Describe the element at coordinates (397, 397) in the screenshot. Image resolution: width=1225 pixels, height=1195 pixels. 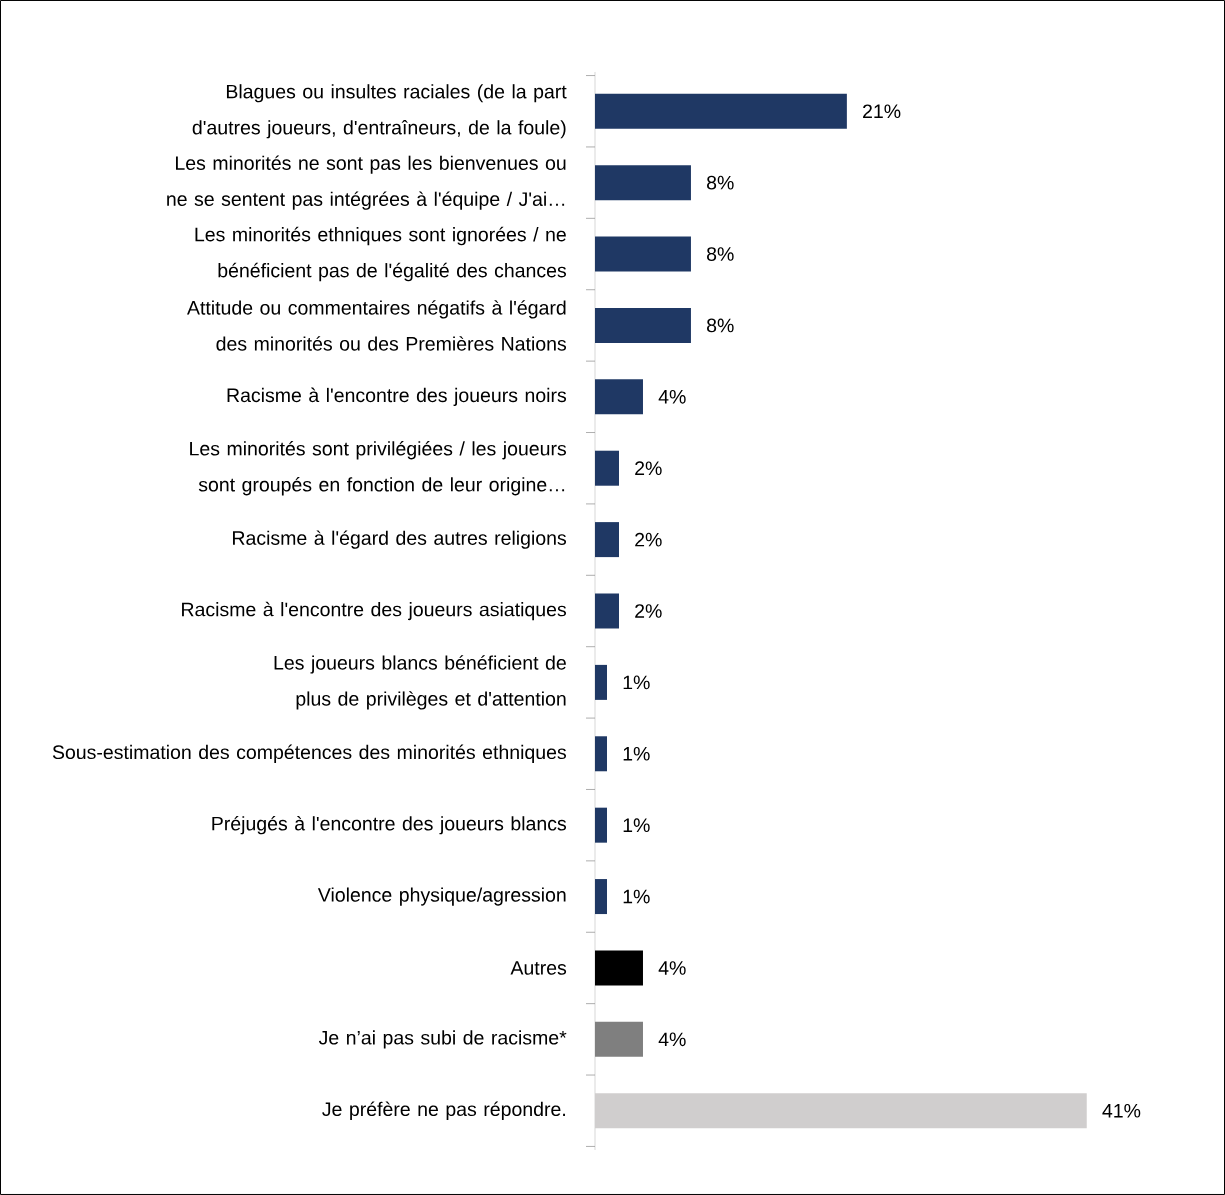
I see `y-tick-label: Racisme à l'encontre des joueurs noirs` at that location.